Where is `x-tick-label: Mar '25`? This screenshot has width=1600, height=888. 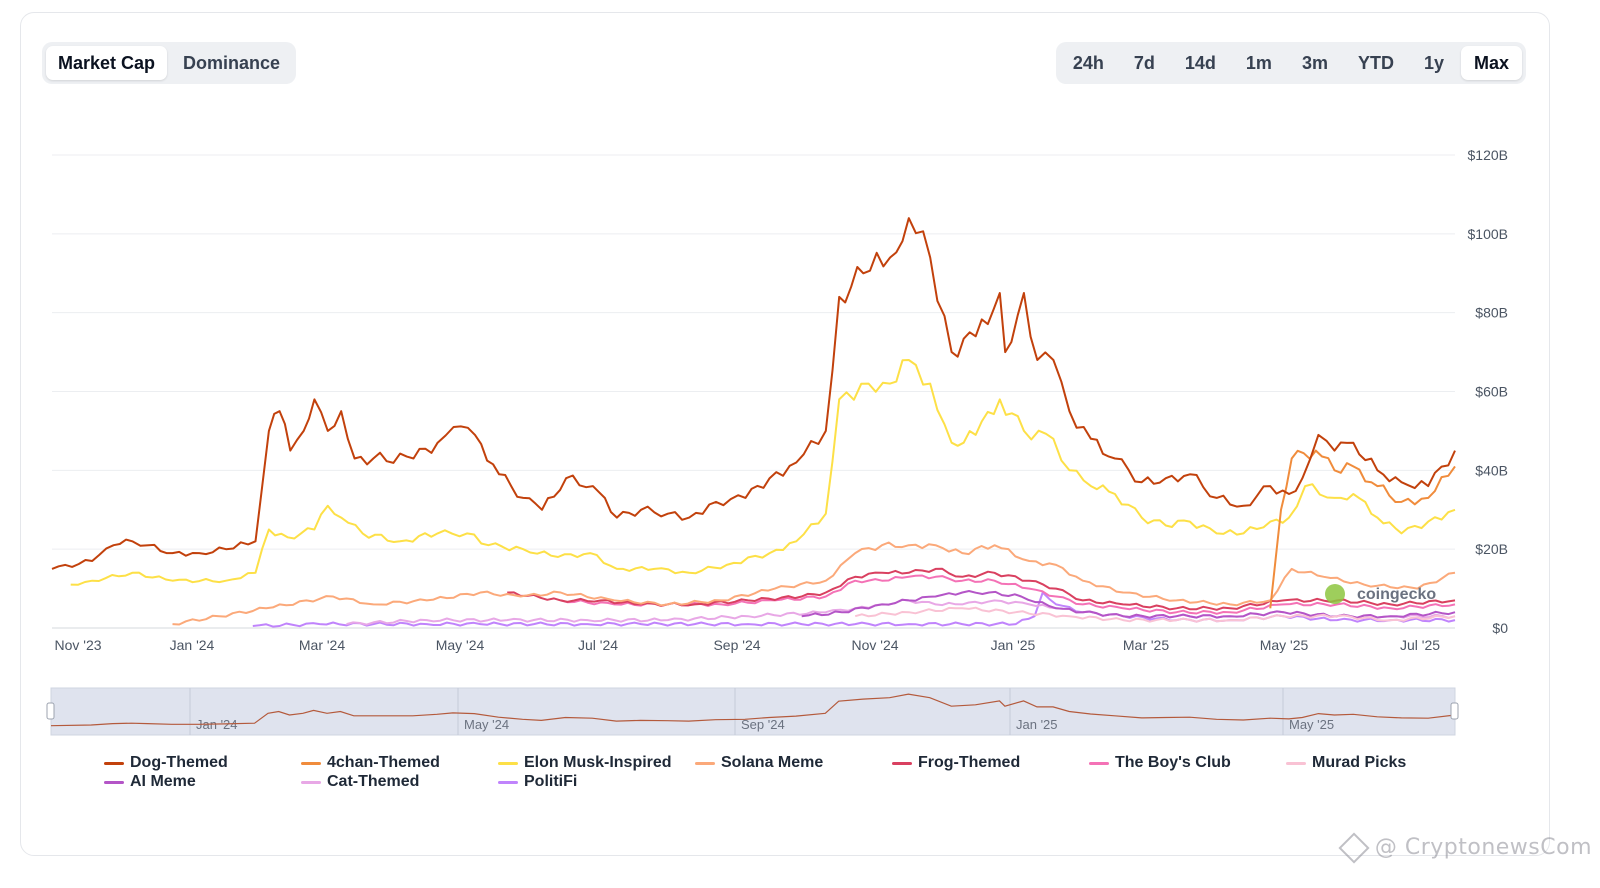
x-tick-label: Mar '25 is located at coordinates (1146, 645).